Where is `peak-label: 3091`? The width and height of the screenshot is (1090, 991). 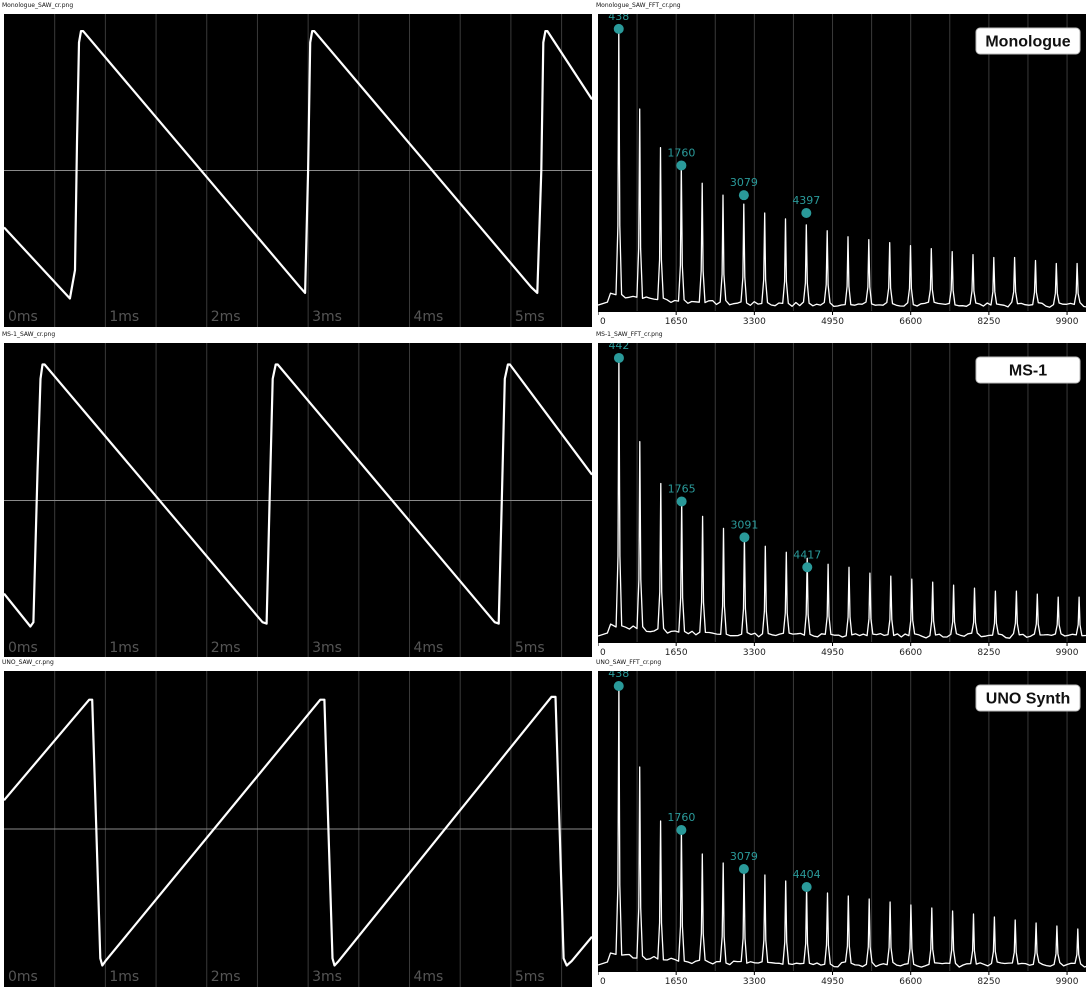
peak-label: 3091 is located at coordinates (744, 524).